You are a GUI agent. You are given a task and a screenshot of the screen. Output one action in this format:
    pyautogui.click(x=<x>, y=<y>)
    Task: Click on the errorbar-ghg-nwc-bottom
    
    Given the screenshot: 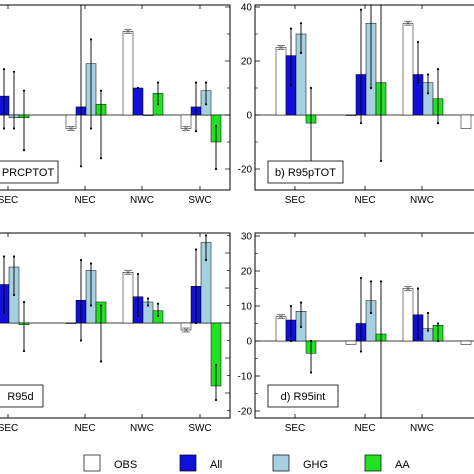 What is the action you would take?
    pyautogui.click(x=428, y=330)
    